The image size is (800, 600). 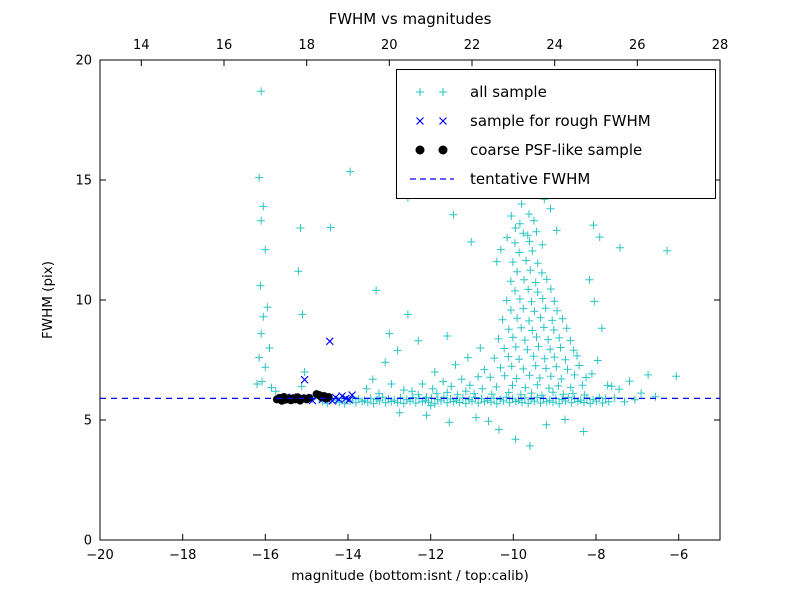 I want to click on legend-label: coarse PSF-like sample, so click(x=556, y=149).